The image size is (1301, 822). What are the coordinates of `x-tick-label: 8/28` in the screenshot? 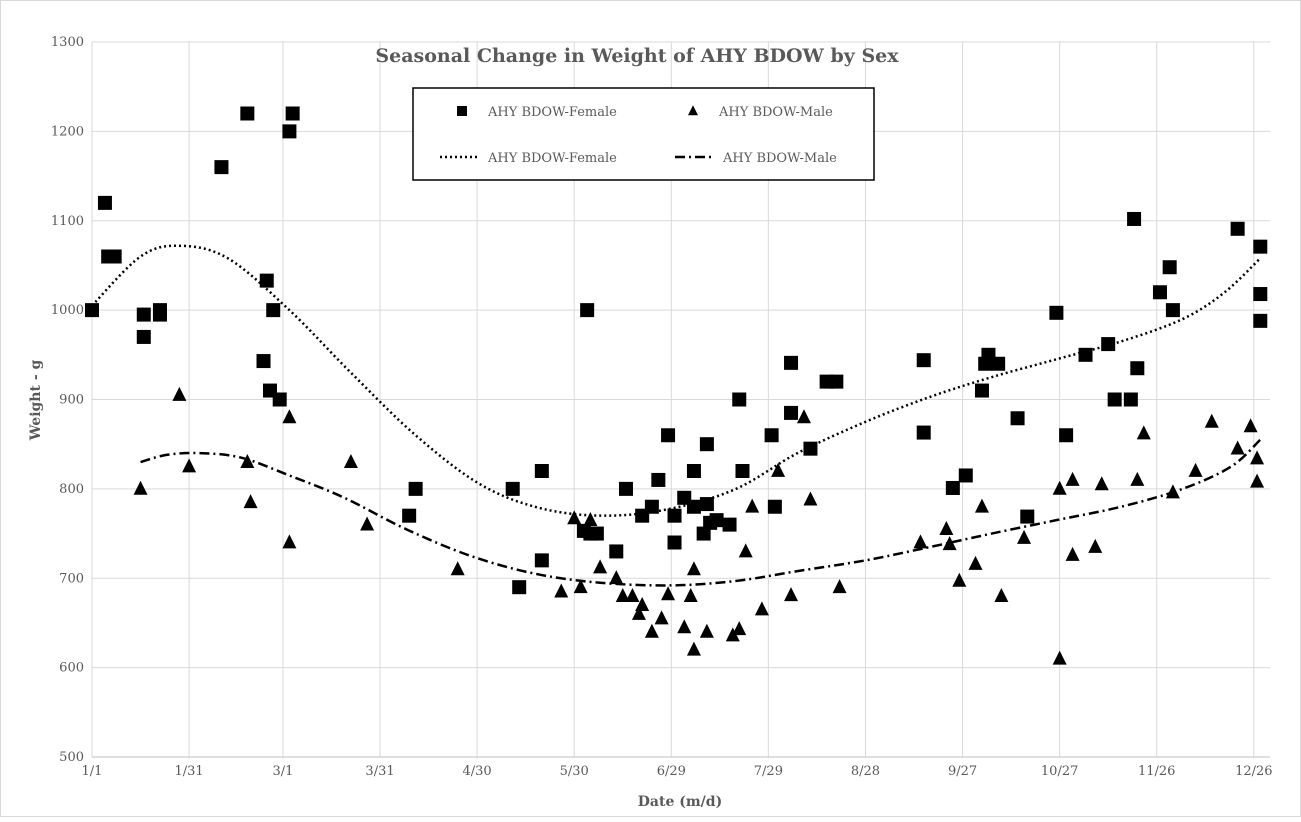 It's located at (865, 771).